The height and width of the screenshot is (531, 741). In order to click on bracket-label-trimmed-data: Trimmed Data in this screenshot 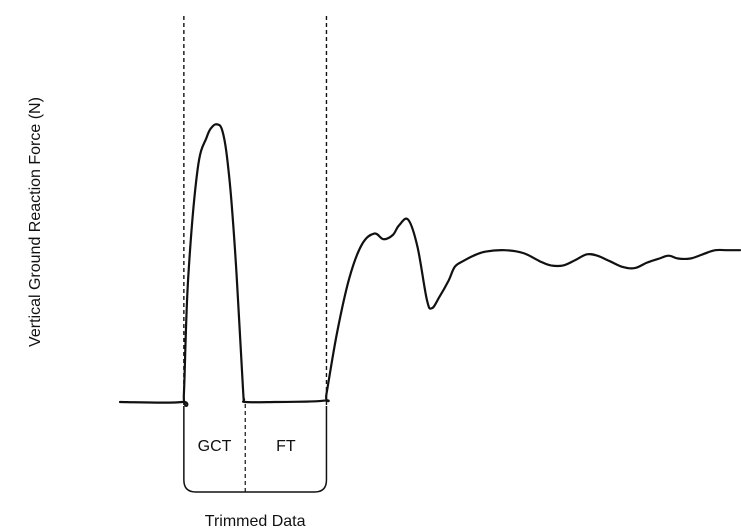, I will do `click(255, 521)`.